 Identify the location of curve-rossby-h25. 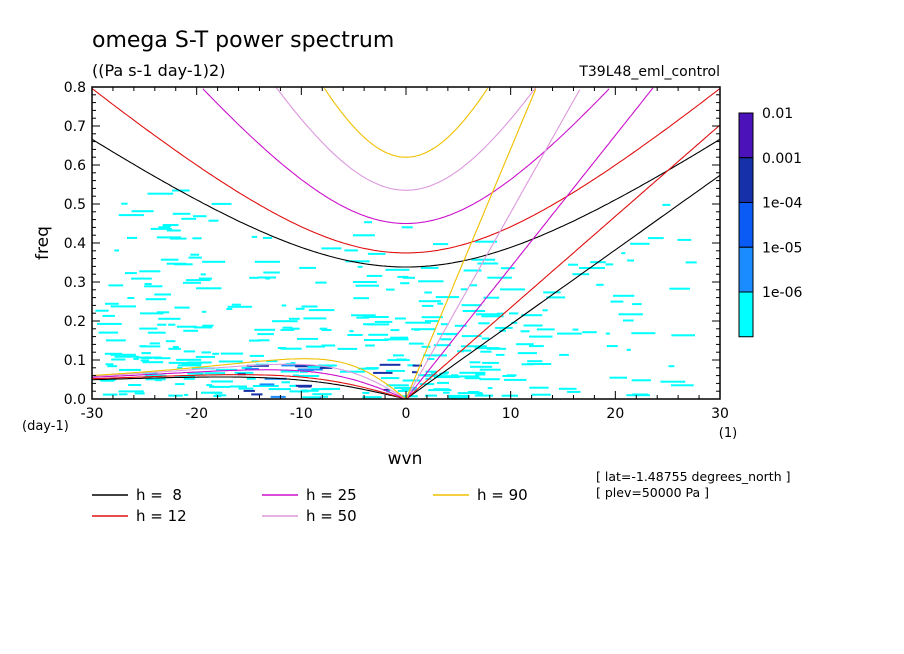
(249, 384).